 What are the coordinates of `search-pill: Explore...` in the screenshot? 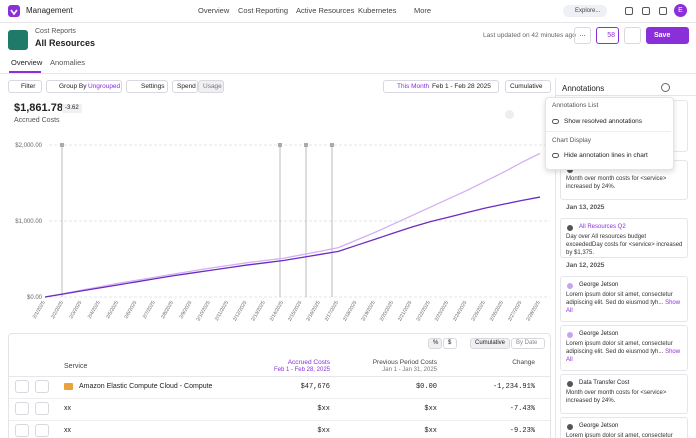 It's located at (585, 11).